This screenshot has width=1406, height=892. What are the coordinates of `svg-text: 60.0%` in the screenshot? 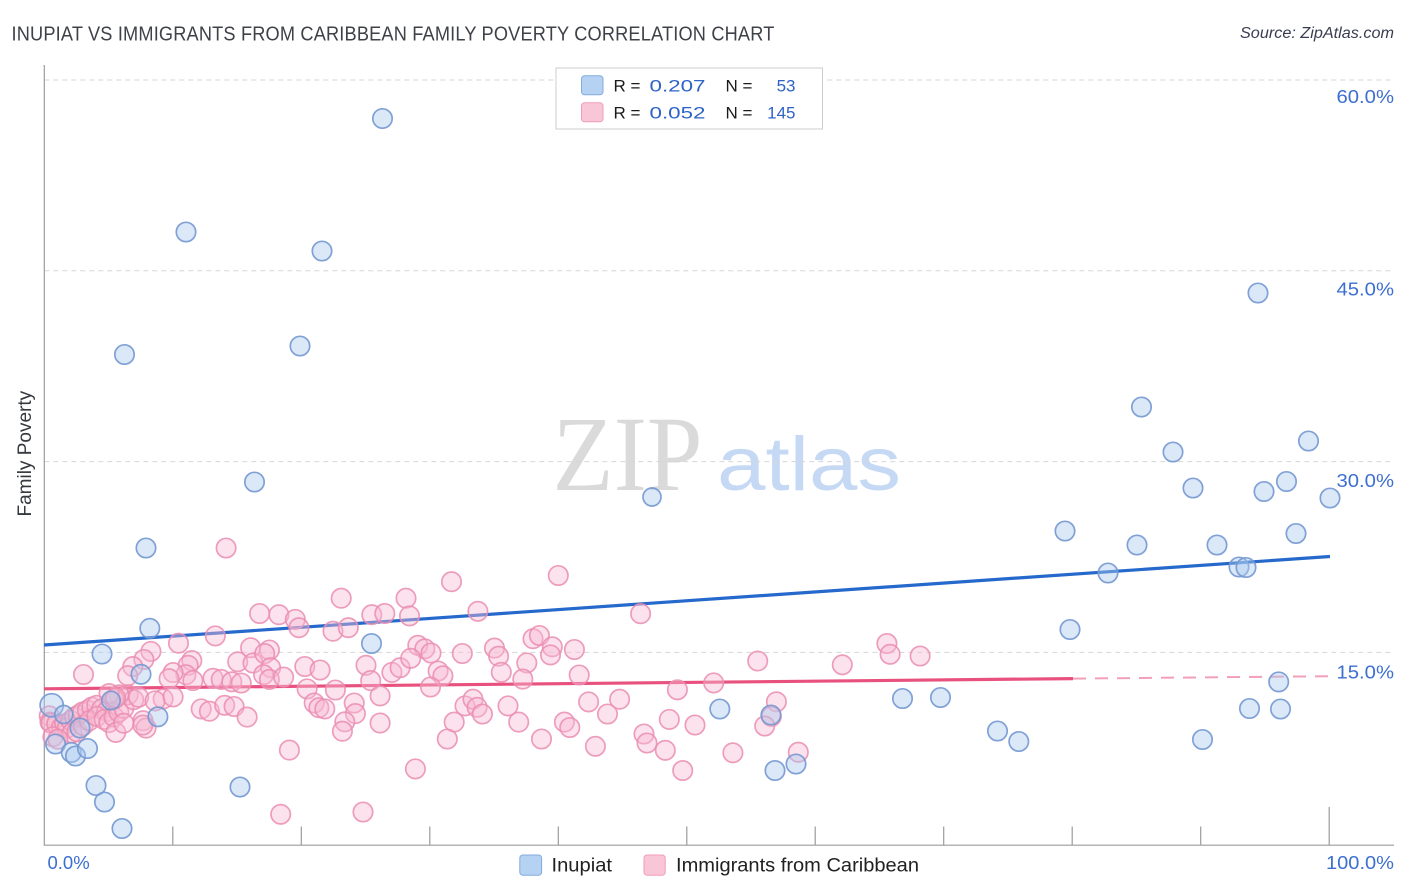 It's located at (1366, 96).